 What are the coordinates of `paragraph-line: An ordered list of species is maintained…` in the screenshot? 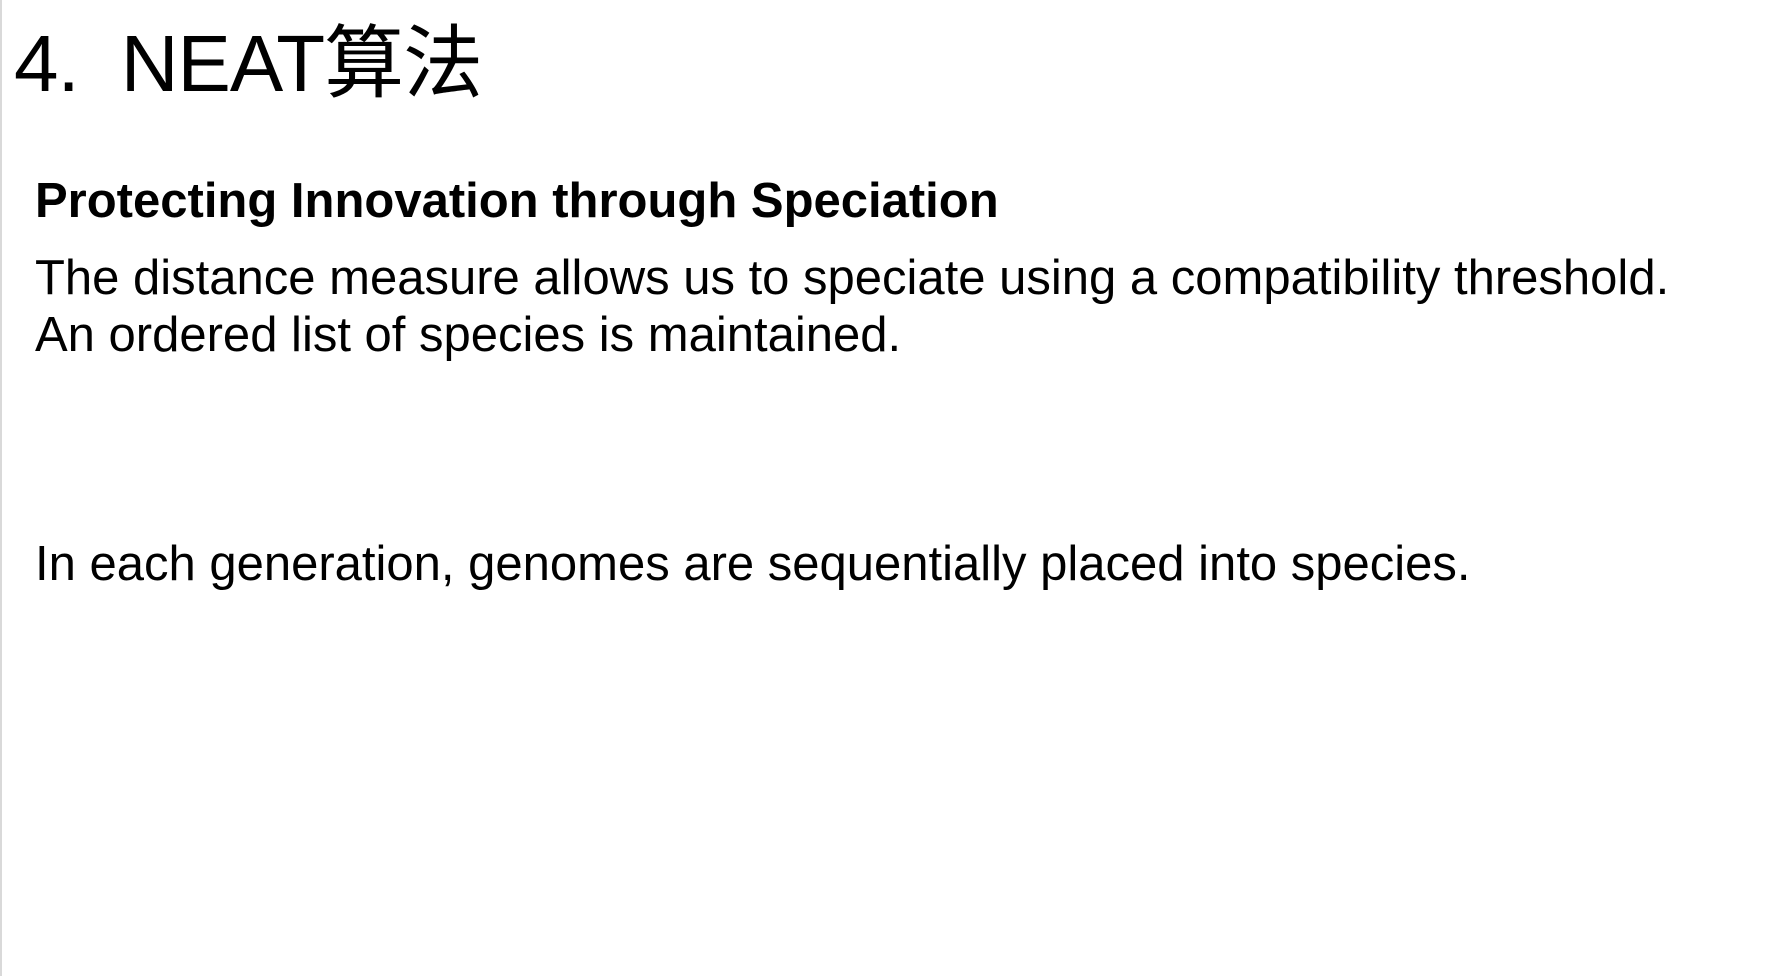 It's located at (468, 335).